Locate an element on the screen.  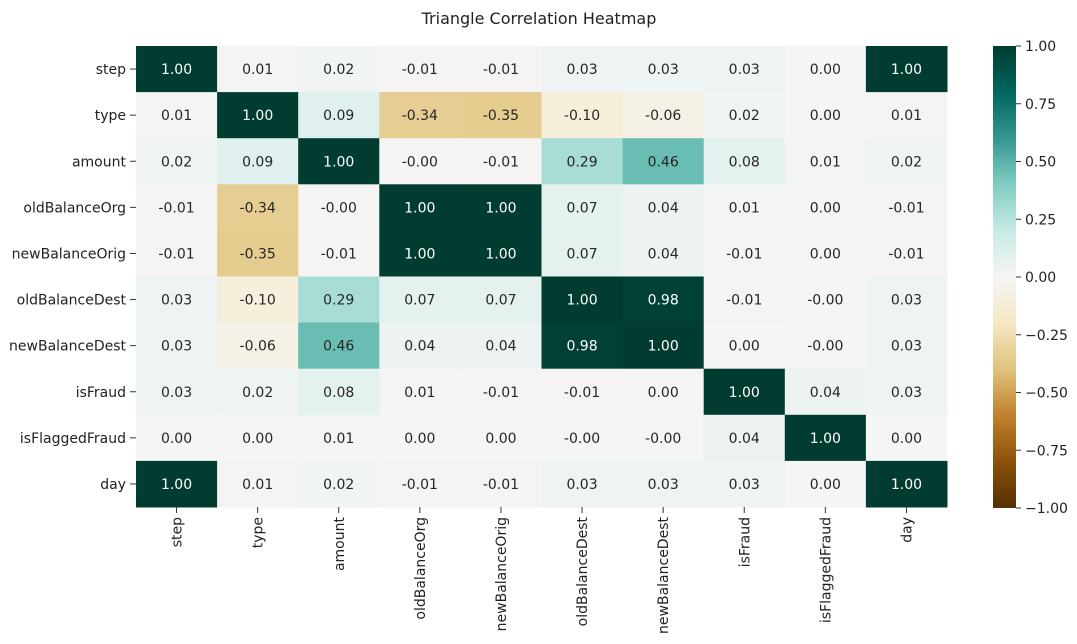
cell-value-label: 0.46 is located at coordinates (663, 162).